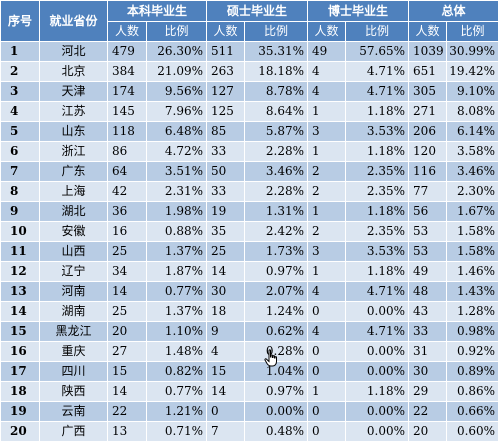 Image resolution: width=498 pixels, height=442 pixels. I want to click on row-province: 广东, so click(74, 172).